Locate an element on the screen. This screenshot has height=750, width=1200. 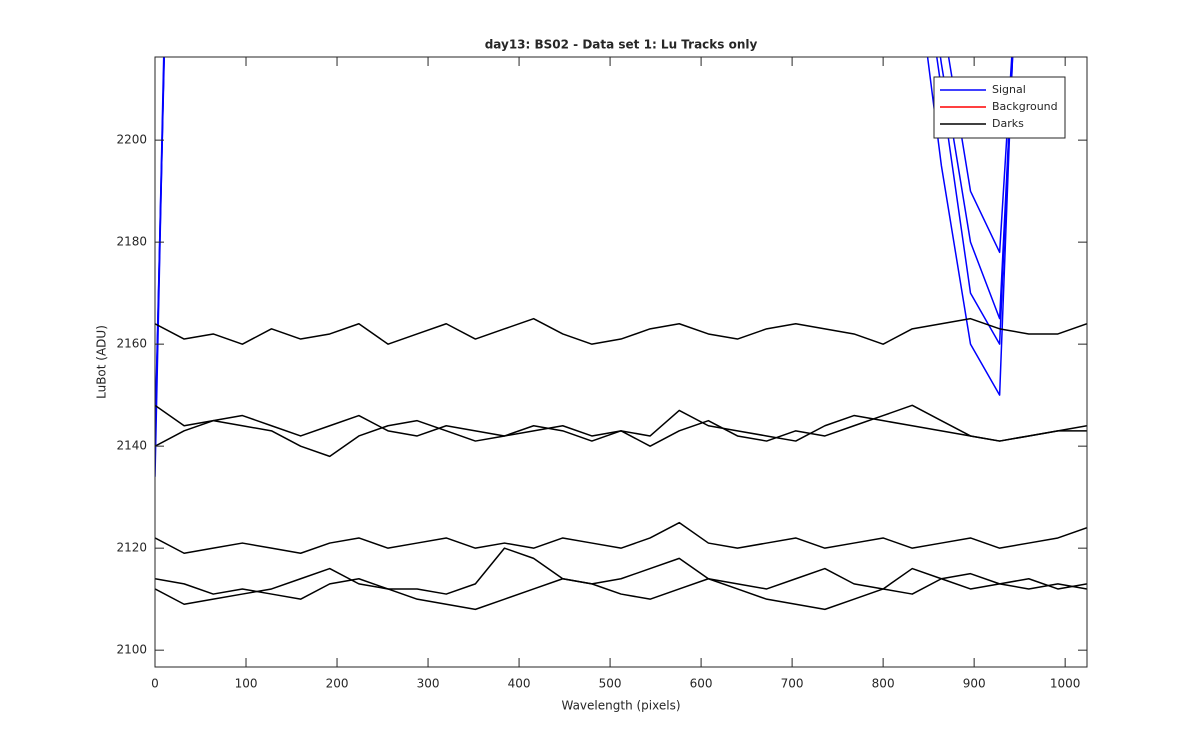
legend-label: Background is located at coordinates (1025, 106).